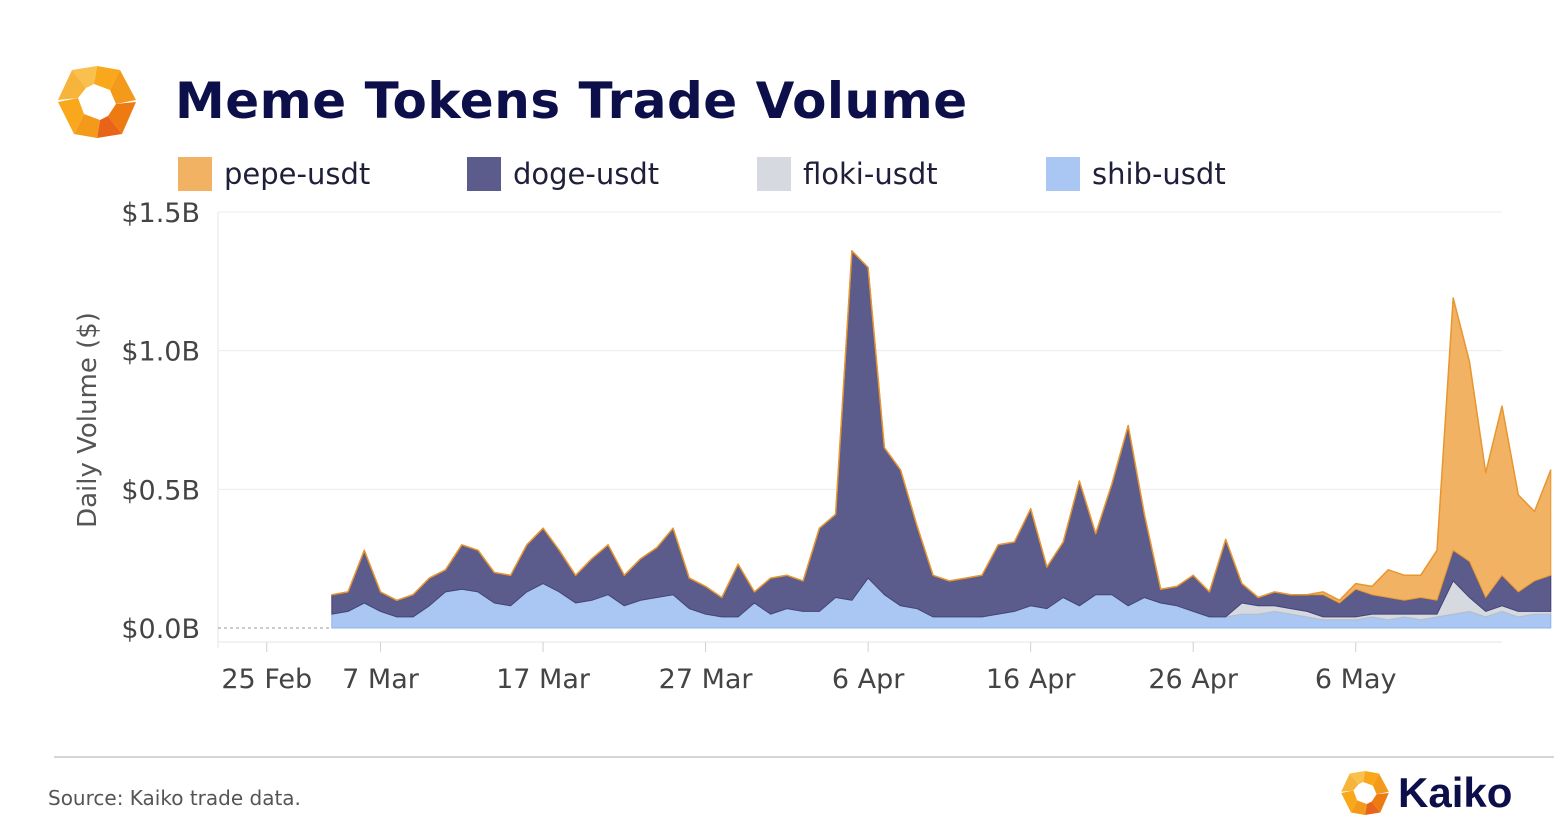  I want to click on footer-brand: Kaiko, so click(1426, 793).